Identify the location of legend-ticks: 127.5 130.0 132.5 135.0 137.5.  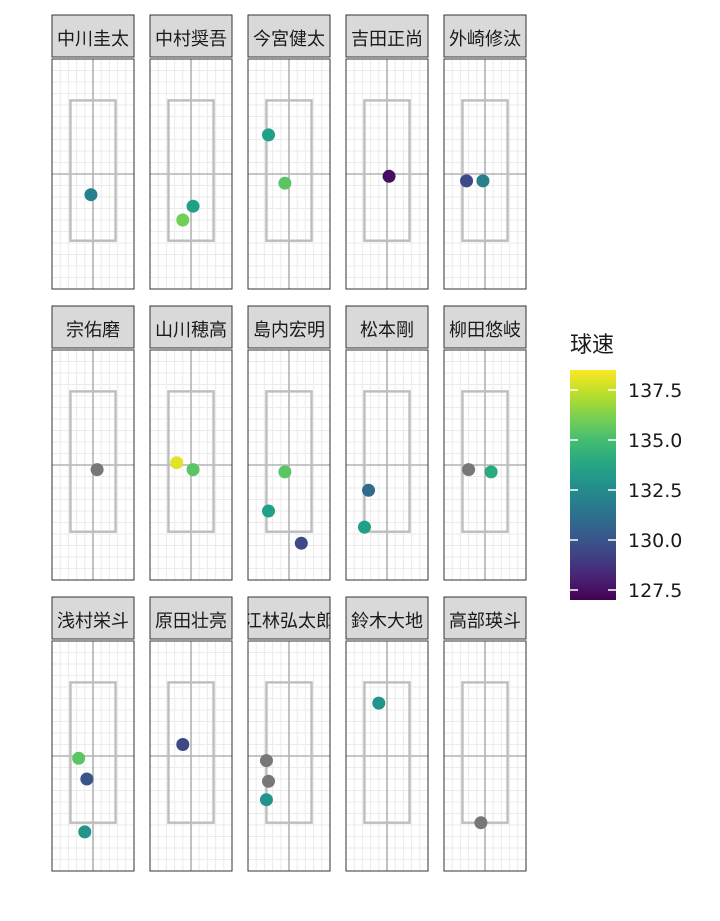
(626, 491).